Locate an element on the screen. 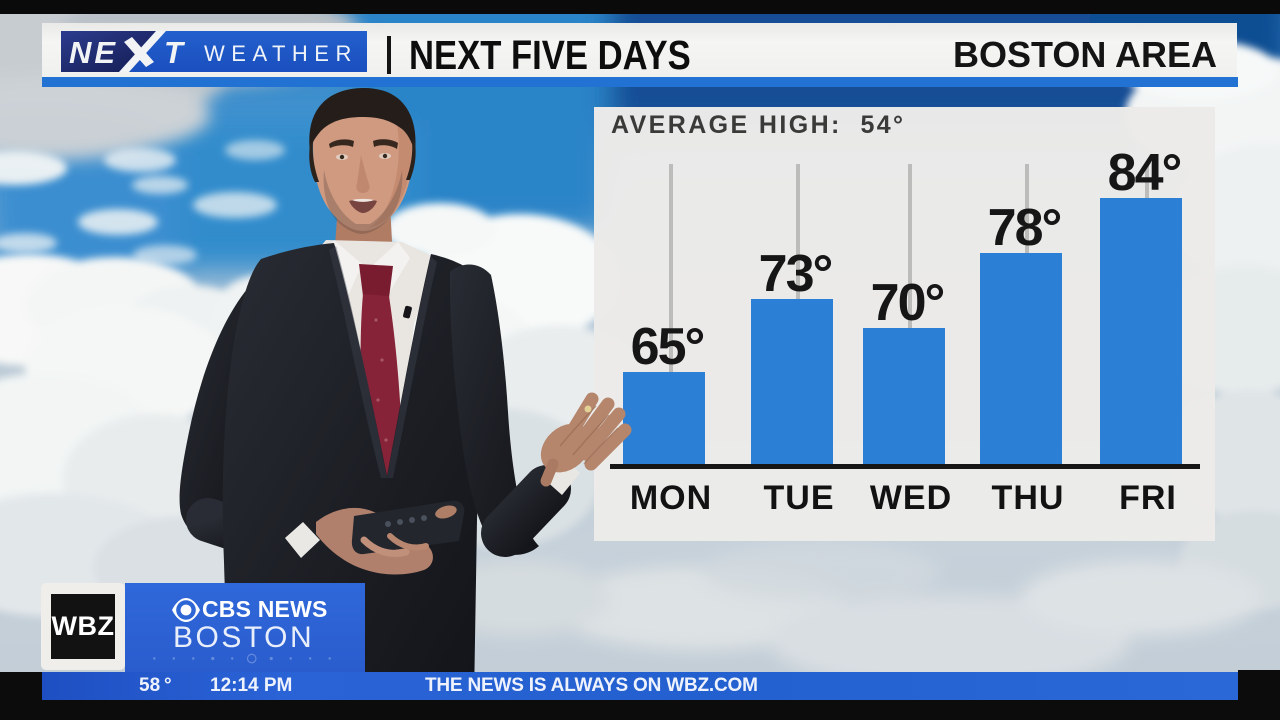 The image size is (1280, 720). svg-text: NE is located at coordinates (93, 52).